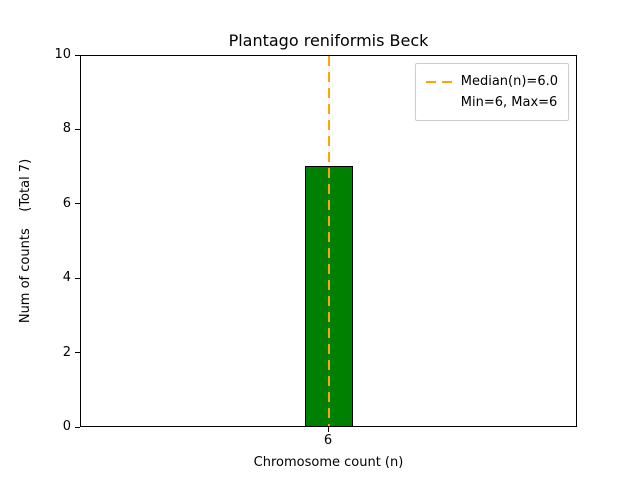 Image resolution: width=640 pixels, height=480 pixels. What do you see at coordinates (25, 241) in the screenshot?
I see `y-axis-label: Num of counts (Total 7)` at bounding box center [25, 241].